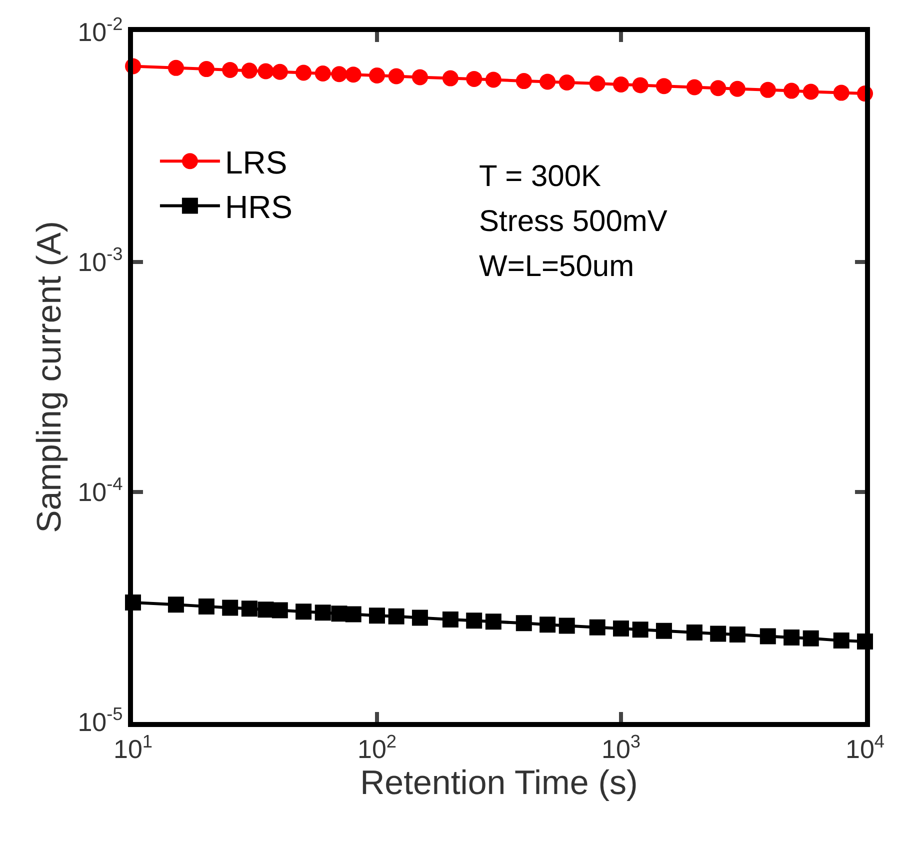 This screenshot has height=841, width=905. Describe the element at coordinates (100, 261) in the screenshot. I see `y-tick-label: 10$^{-3}$` at that location.